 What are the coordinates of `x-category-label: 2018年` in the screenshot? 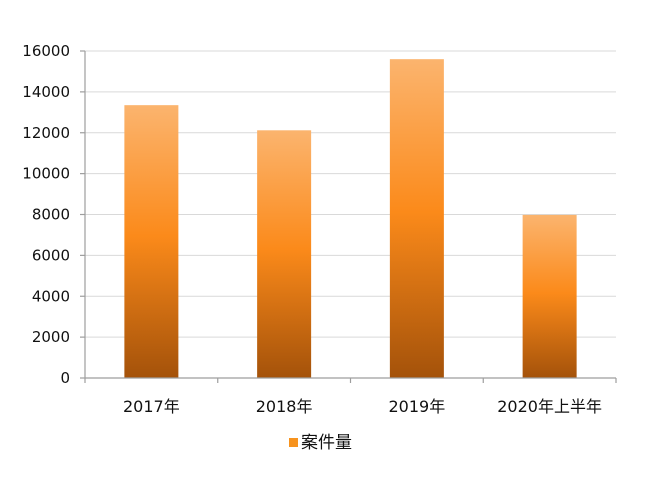 It's located at (284, 406).